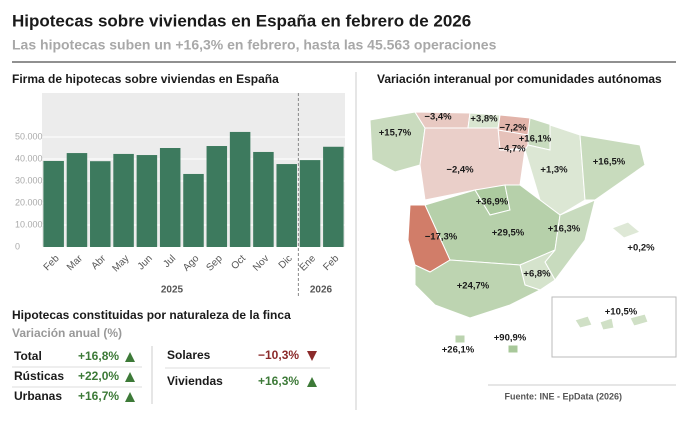  I want to click on region-label: +0,2%, so click(641, 248).